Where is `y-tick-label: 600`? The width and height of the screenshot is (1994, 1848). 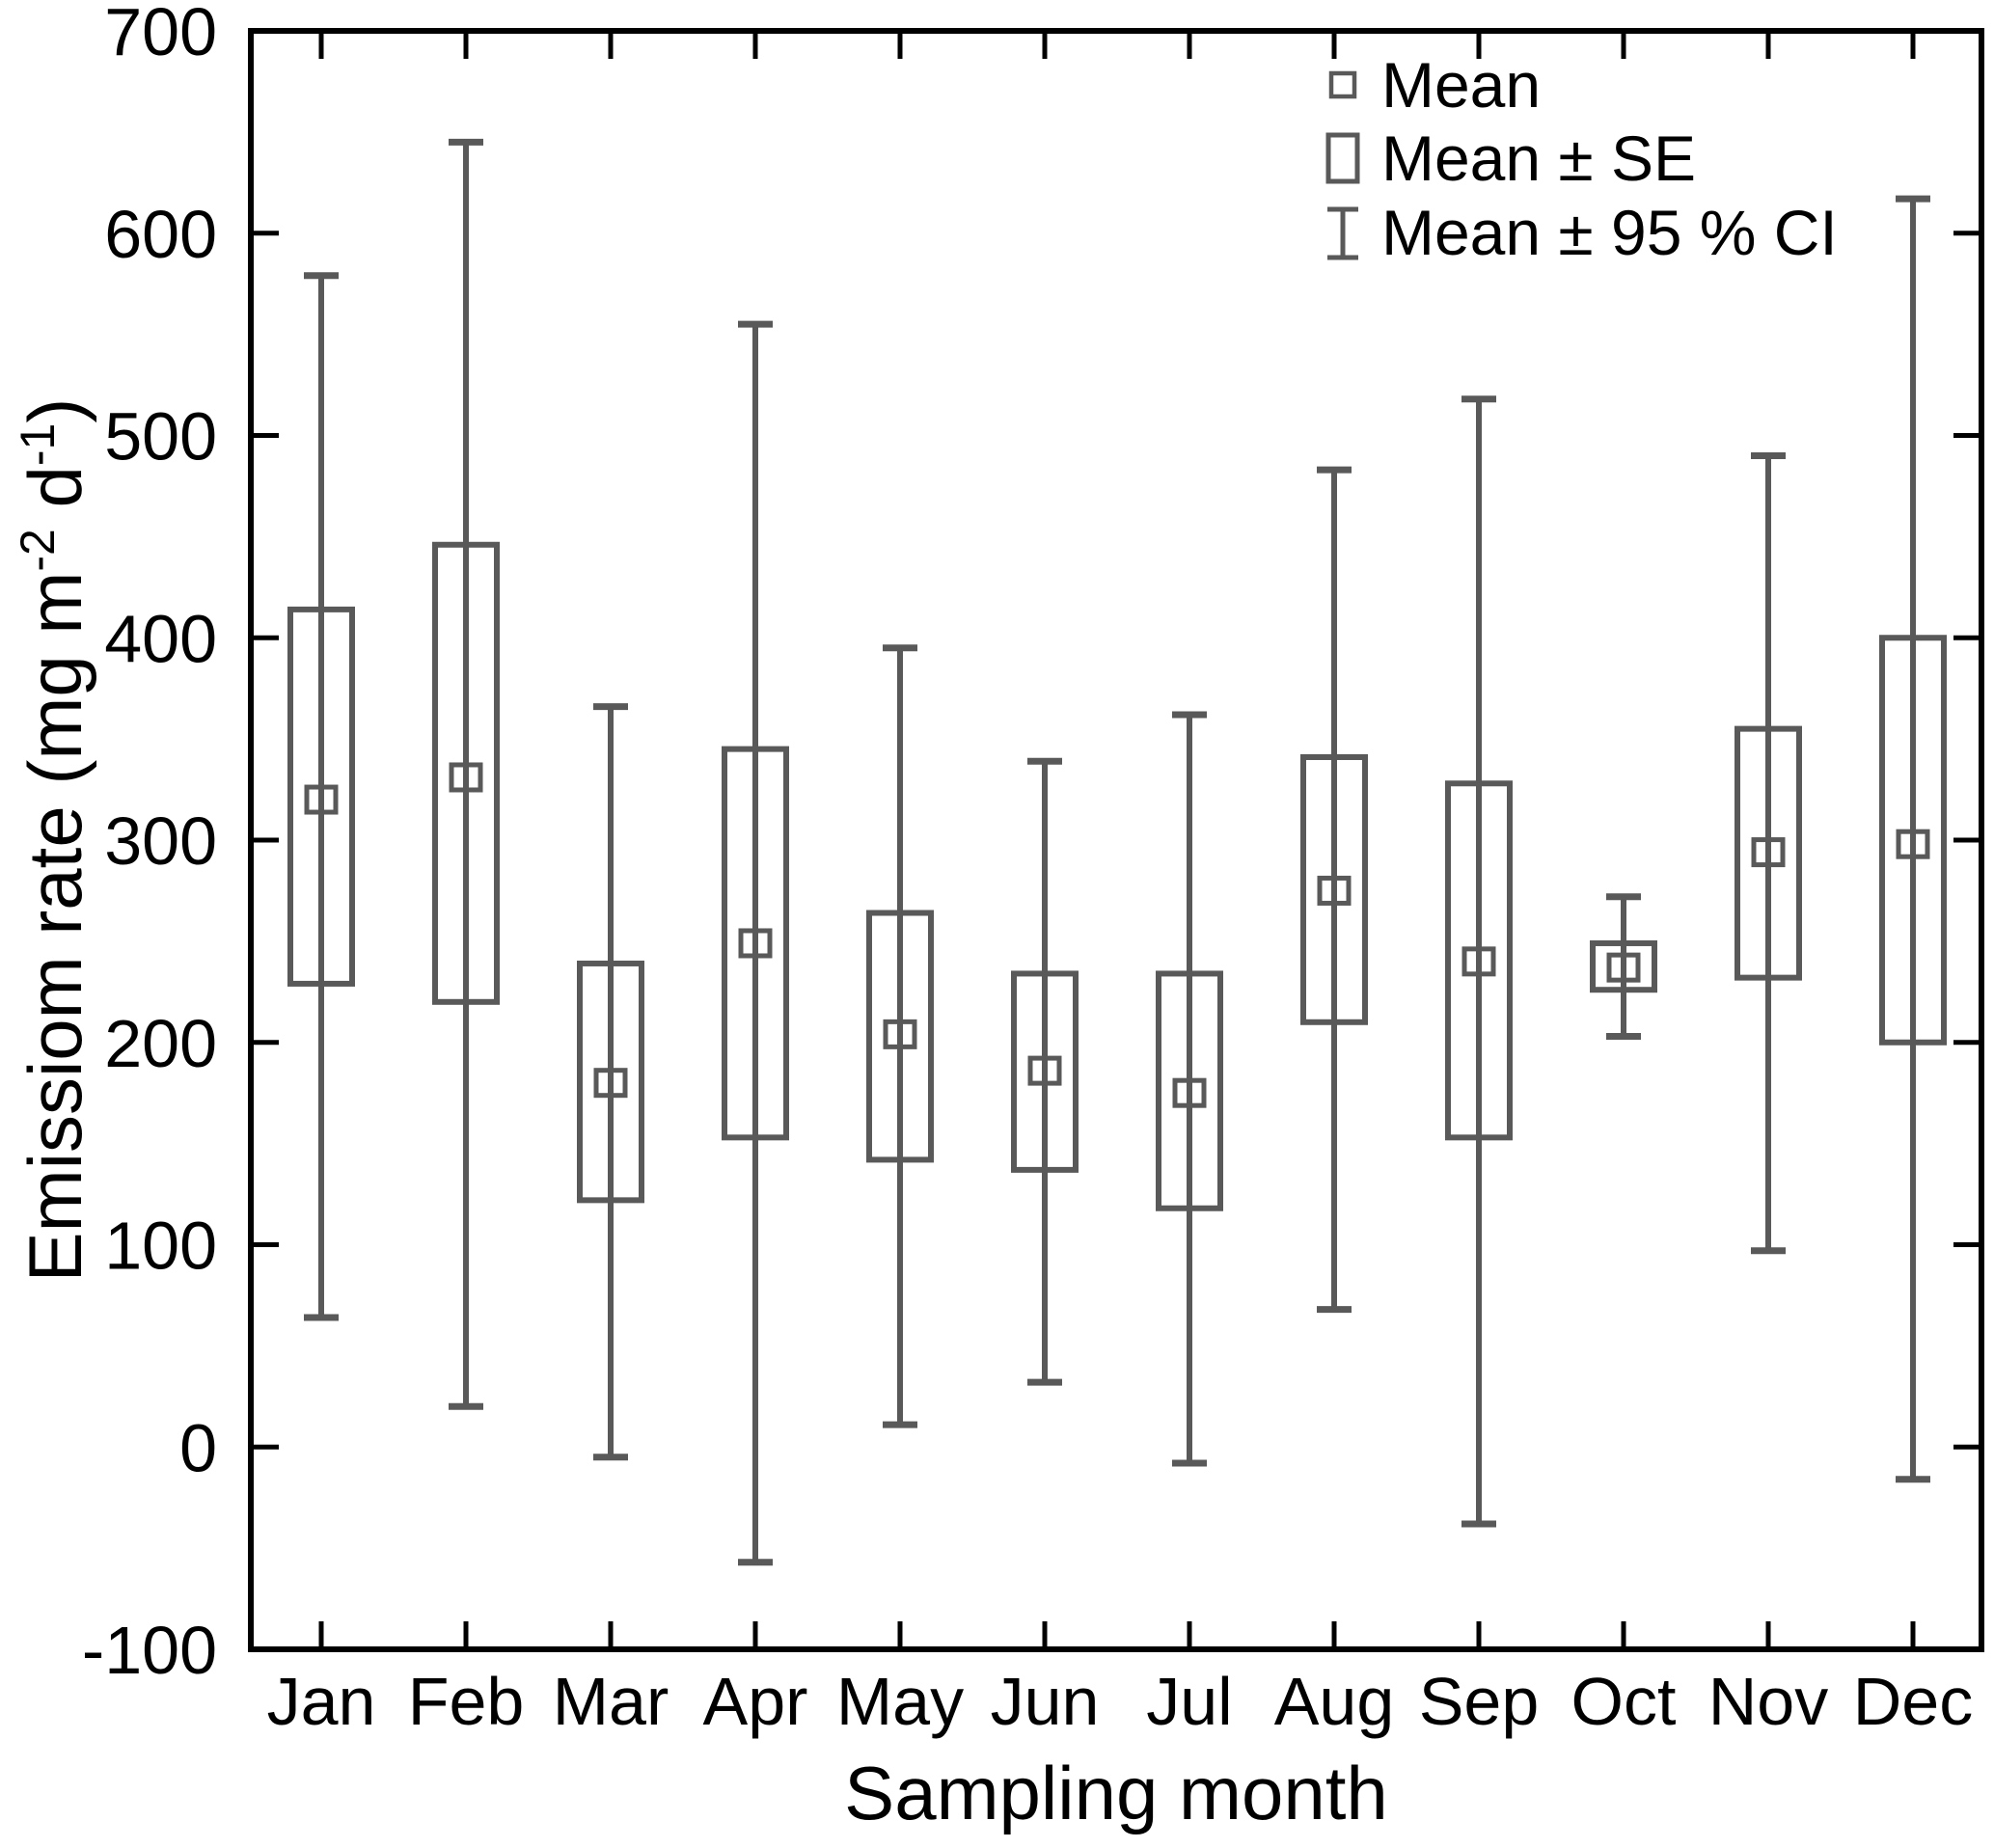 y-tick-label: 600 is located at coordinates (160, 234).